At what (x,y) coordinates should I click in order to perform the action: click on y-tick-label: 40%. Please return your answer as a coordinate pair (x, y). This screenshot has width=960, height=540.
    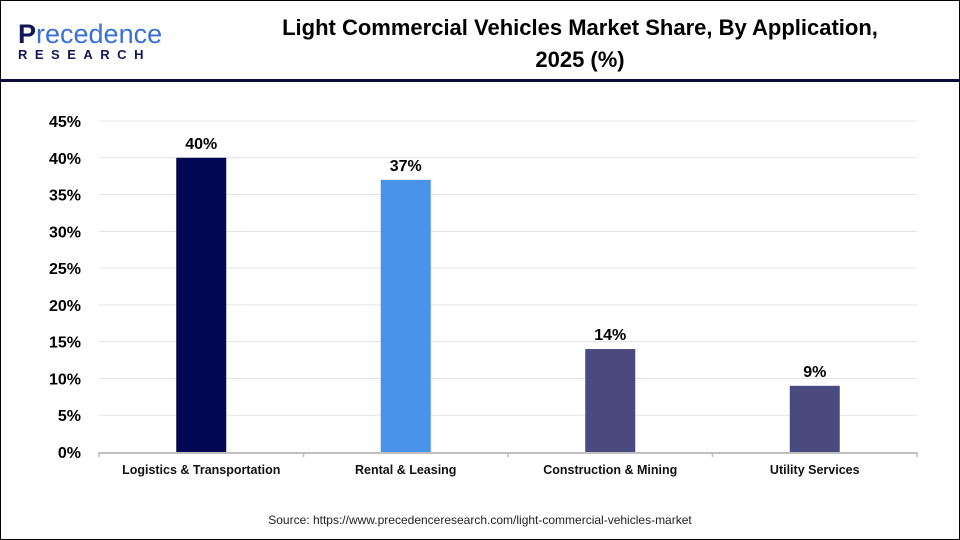
    Looking at the image, I should click on (65, 159).